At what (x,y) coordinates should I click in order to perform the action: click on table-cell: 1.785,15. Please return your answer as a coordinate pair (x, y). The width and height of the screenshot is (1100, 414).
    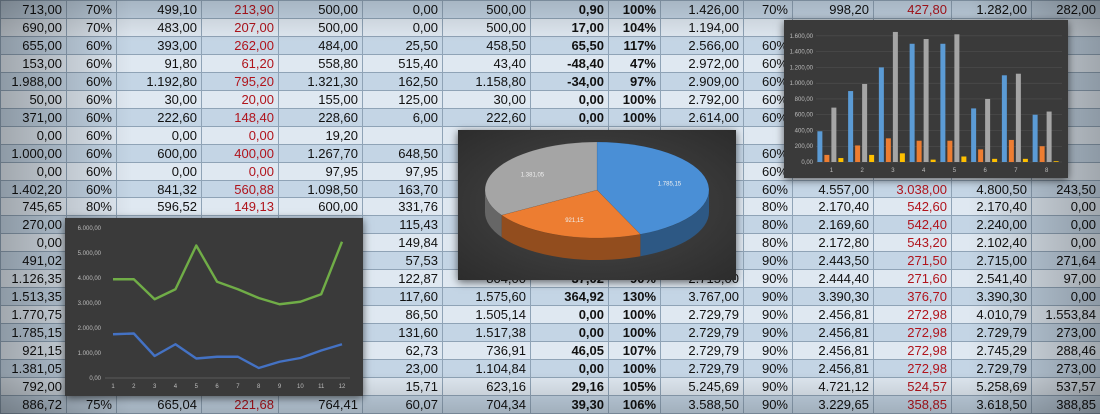
    Looking at the image, I should click on (33, 333).